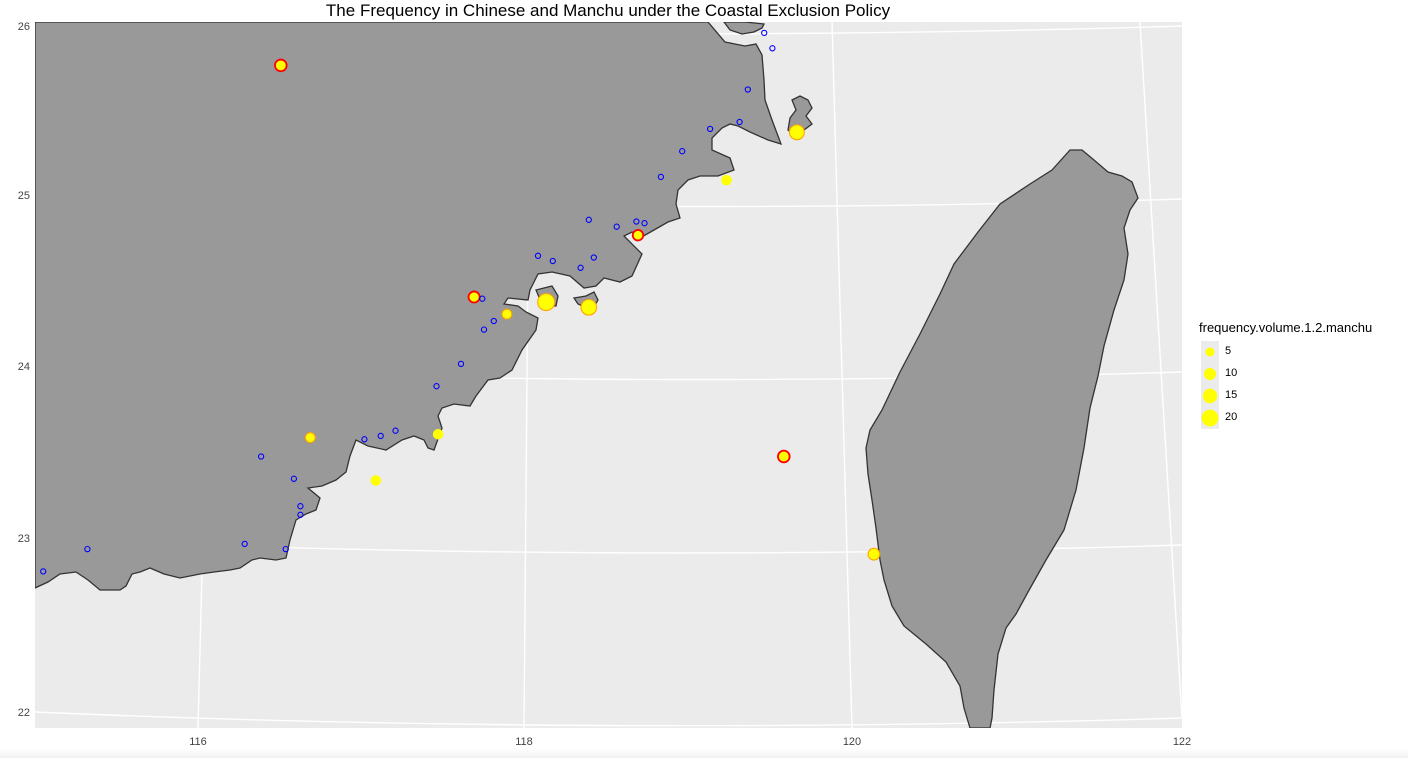 This screenshot has width=1408, height=758. I want to click on legend-label: 10, so click(1231, 373).